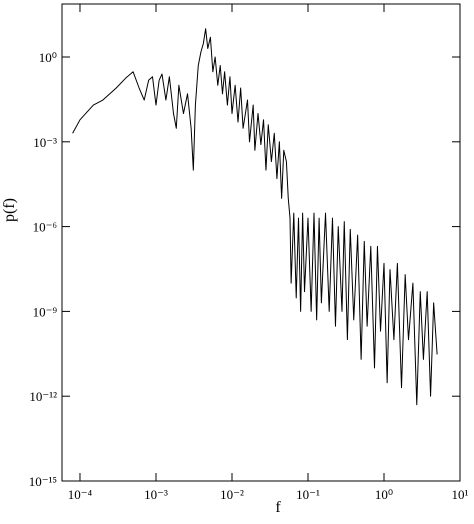  Describe the element at coordinates (460, 494) in the screenshot. I see `x-tick-label: 10¹` at that location.